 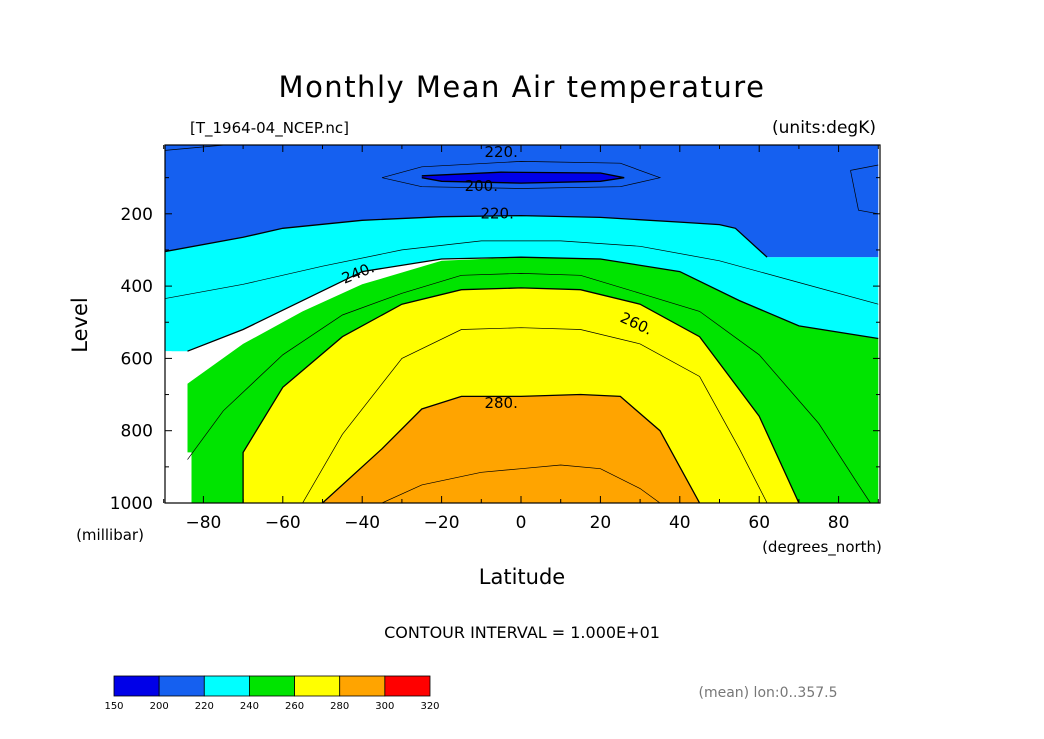 What do you see at coordinates (384, 706) in the screenshot?
I see `colorbar-label: 300` at bounding box center [384, 706].